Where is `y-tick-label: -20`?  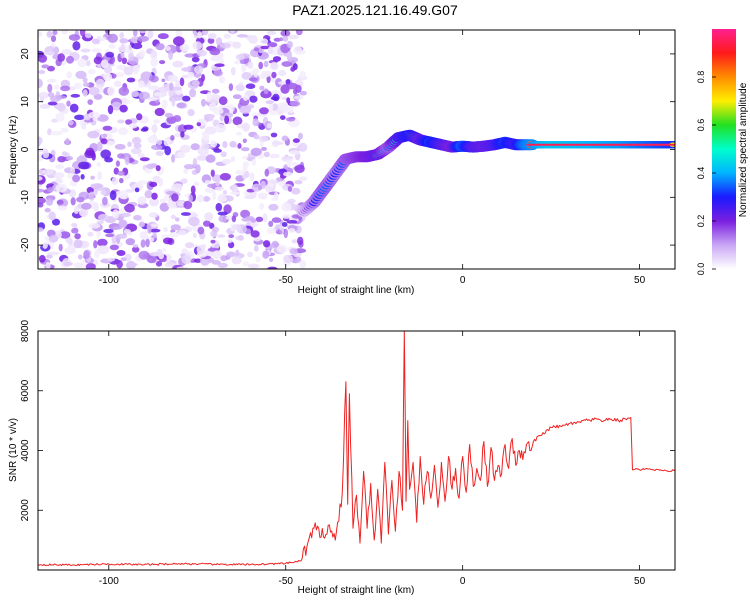 y-tick-label: -20 is located at coordinates (25, 244).